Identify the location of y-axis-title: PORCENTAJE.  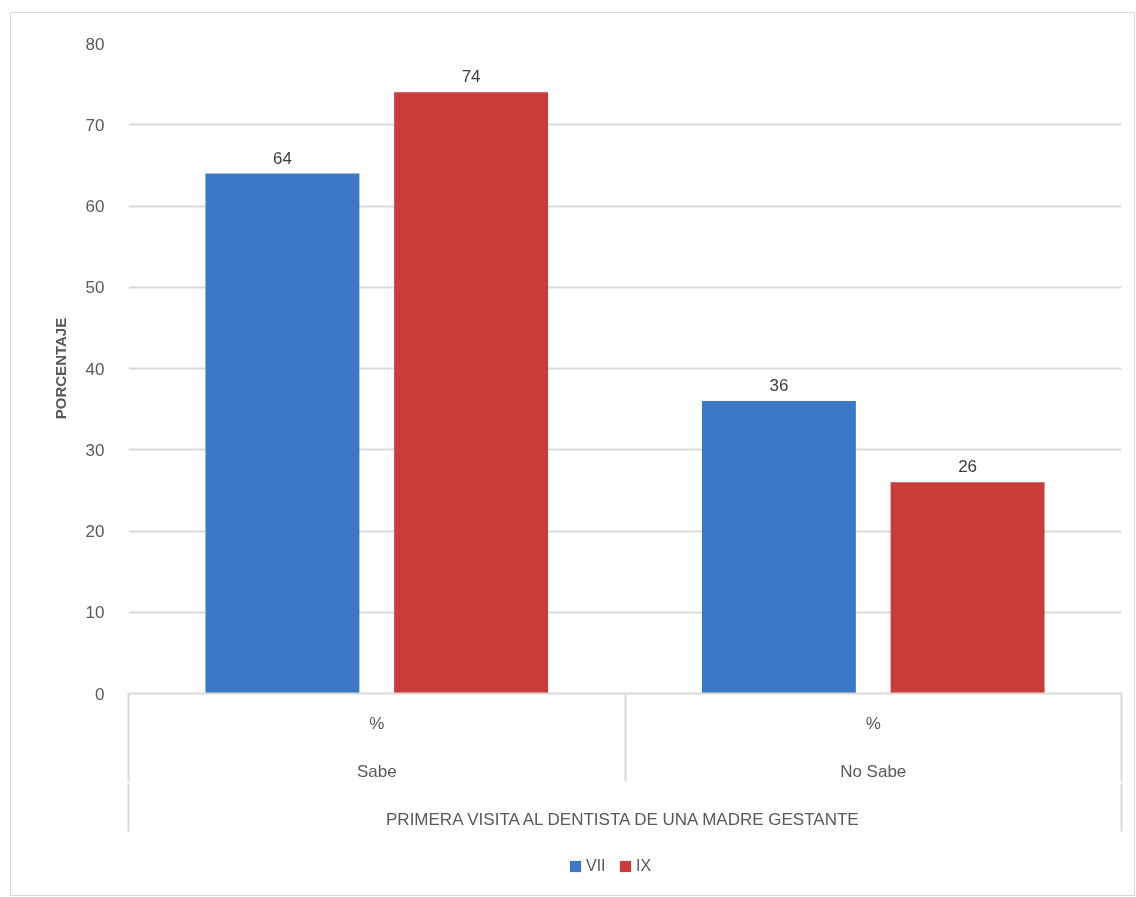
(60, 368).